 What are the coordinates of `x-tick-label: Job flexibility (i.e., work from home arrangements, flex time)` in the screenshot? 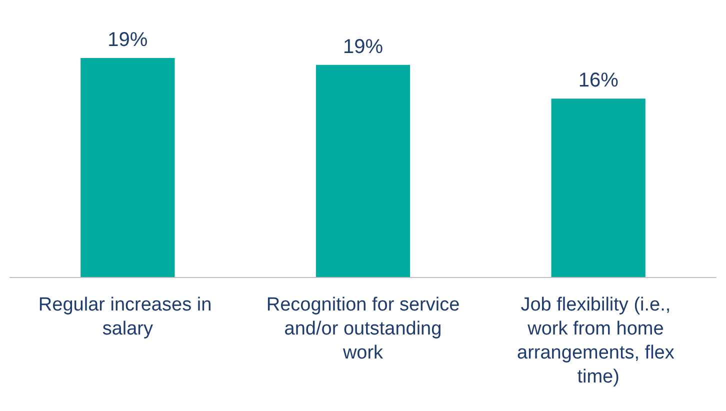 It's located at (598, 341).